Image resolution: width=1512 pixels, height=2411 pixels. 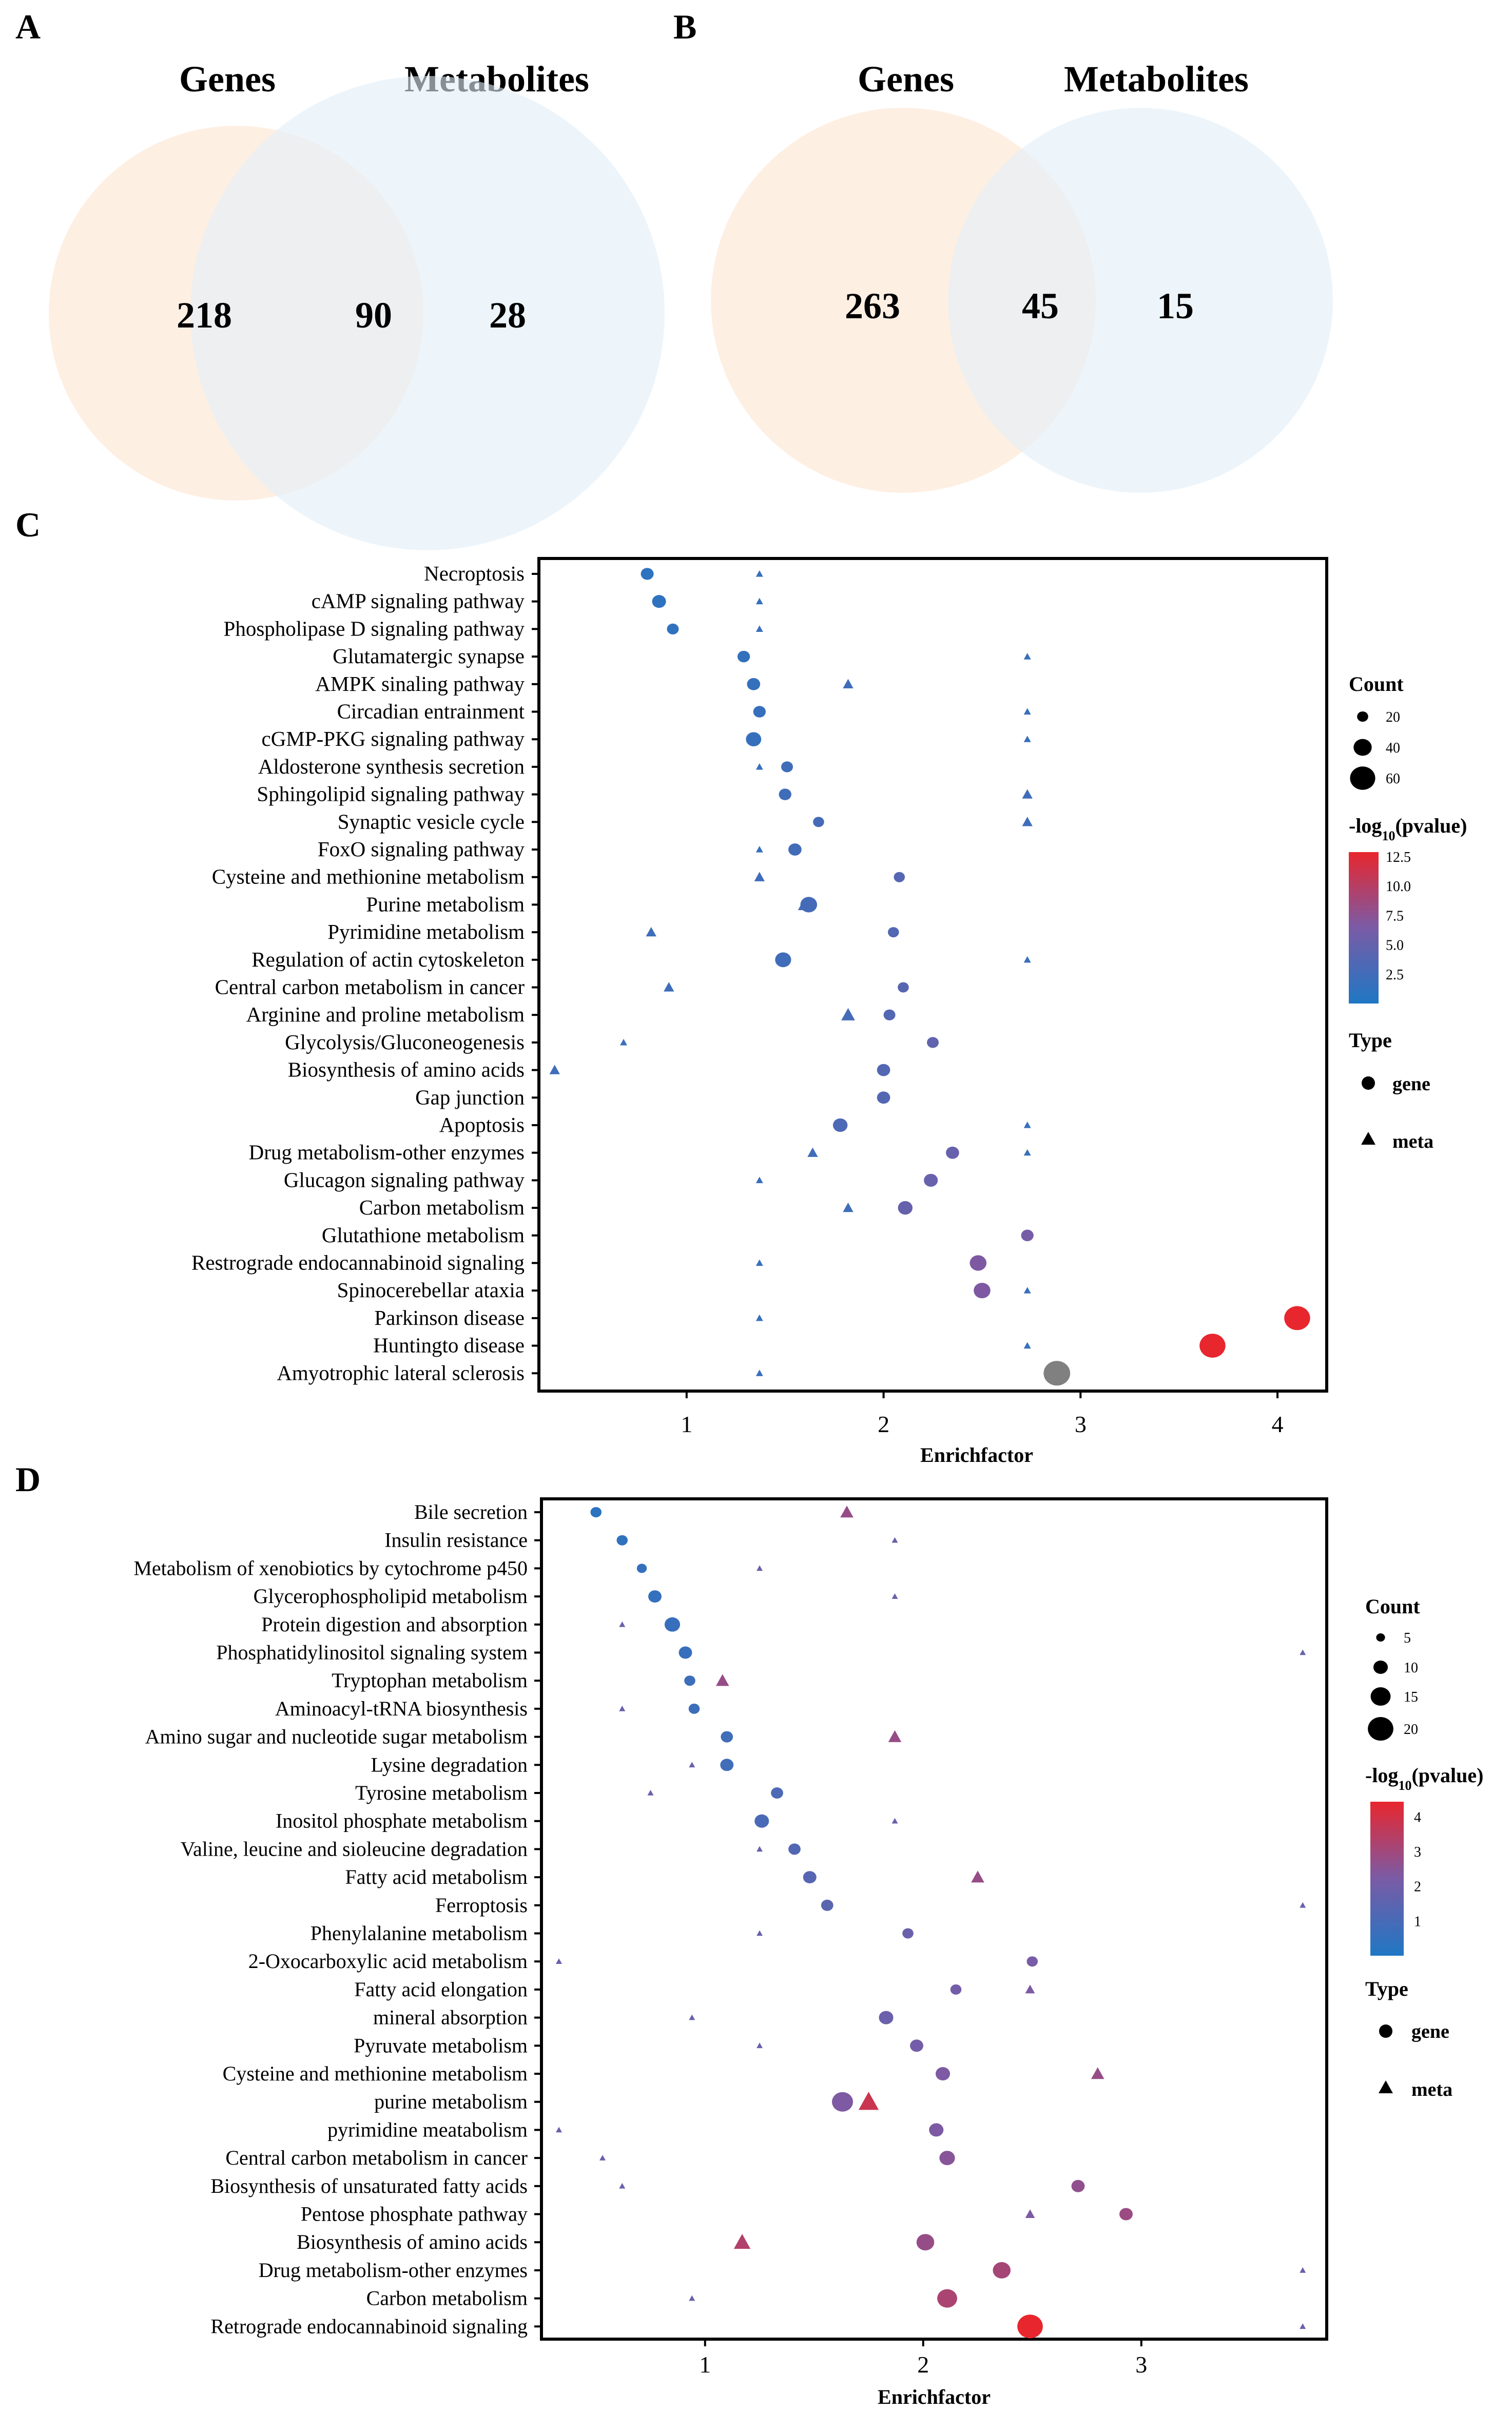 What do you see at coordinates (370, 987) in the screenshot?
I see `chart-c-category-label: Central carbon metabolism in cancer` at bounding box center [370, 987].